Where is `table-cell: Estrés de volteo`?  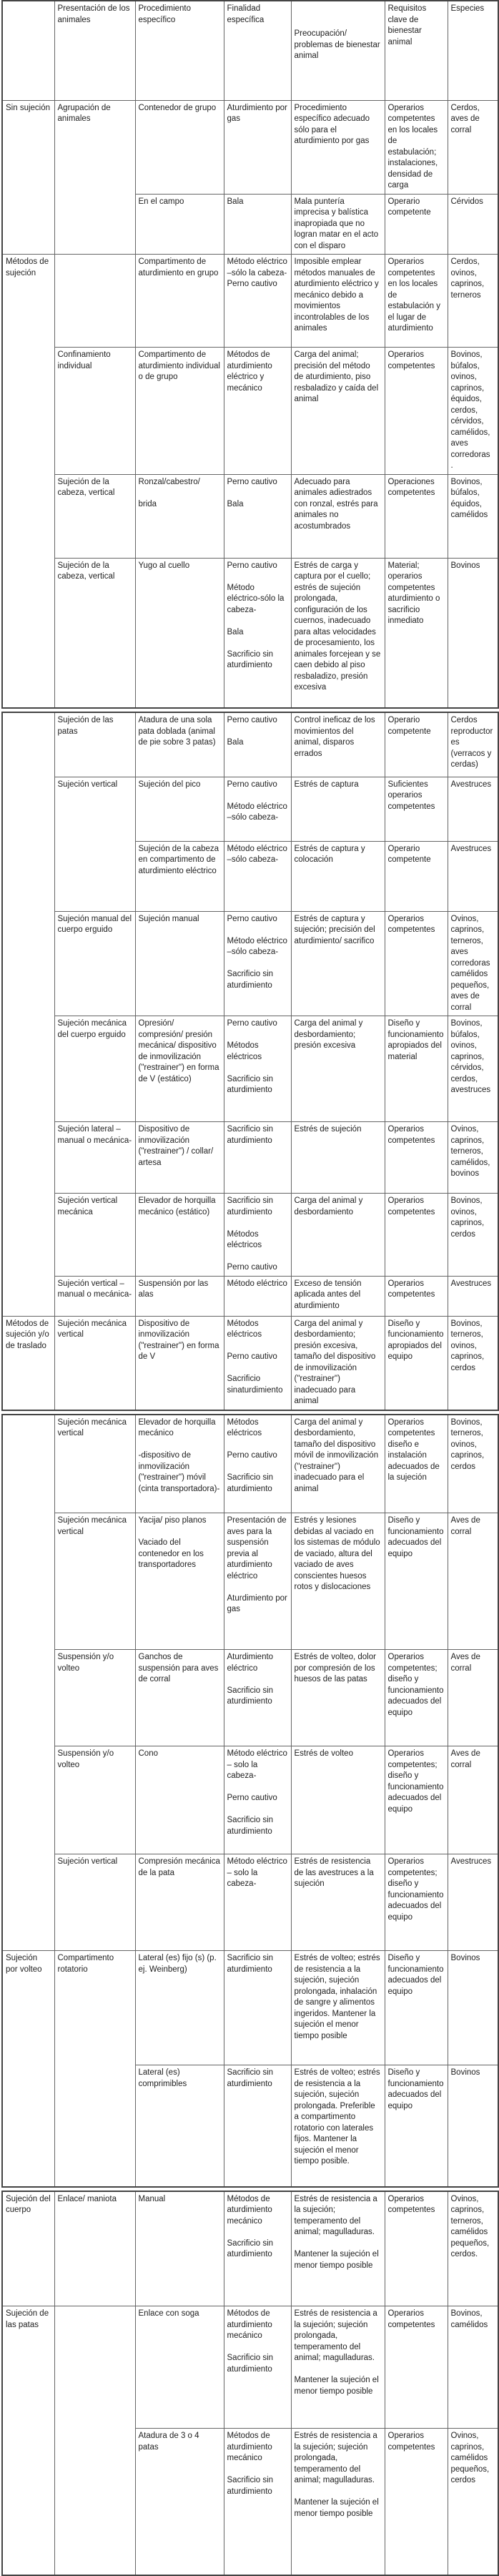 table-cell: Estrés de volteo is located at coordinates (338, 1800).